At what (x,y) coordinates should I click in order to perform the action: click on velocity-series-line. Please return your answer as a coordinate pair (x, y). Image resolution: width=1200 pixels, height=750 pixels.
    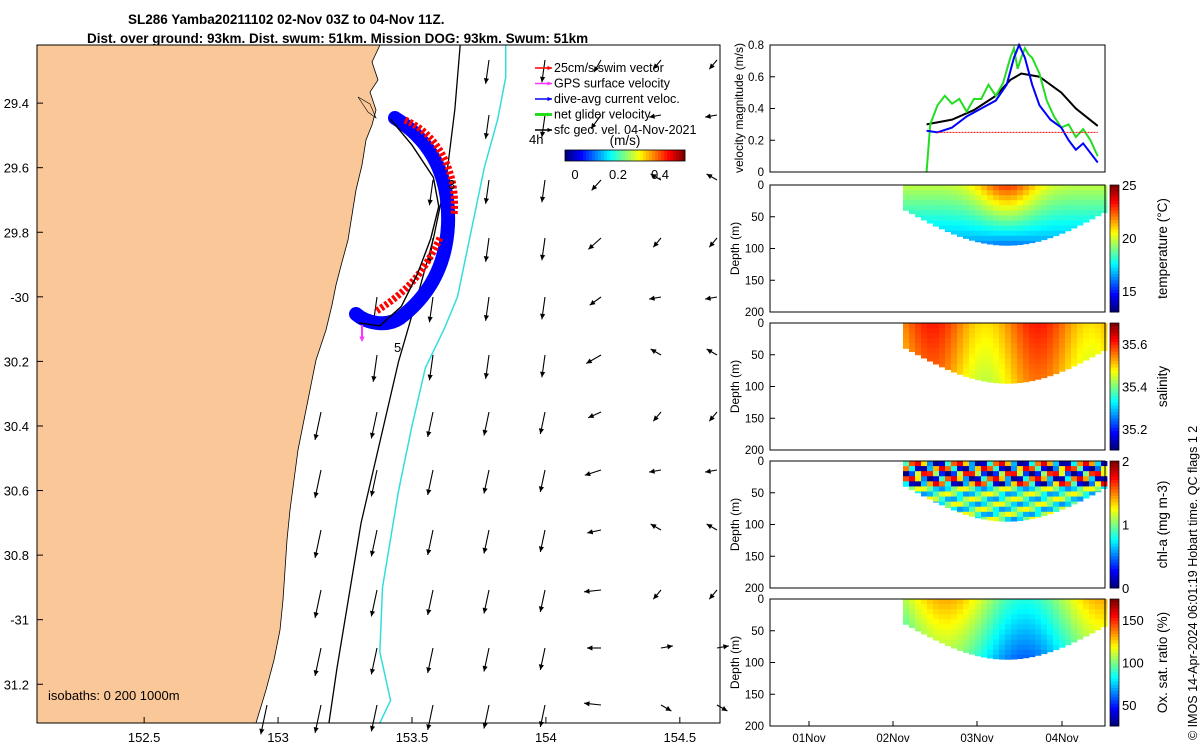
    Looking at the image, I should click on (1012, 108).